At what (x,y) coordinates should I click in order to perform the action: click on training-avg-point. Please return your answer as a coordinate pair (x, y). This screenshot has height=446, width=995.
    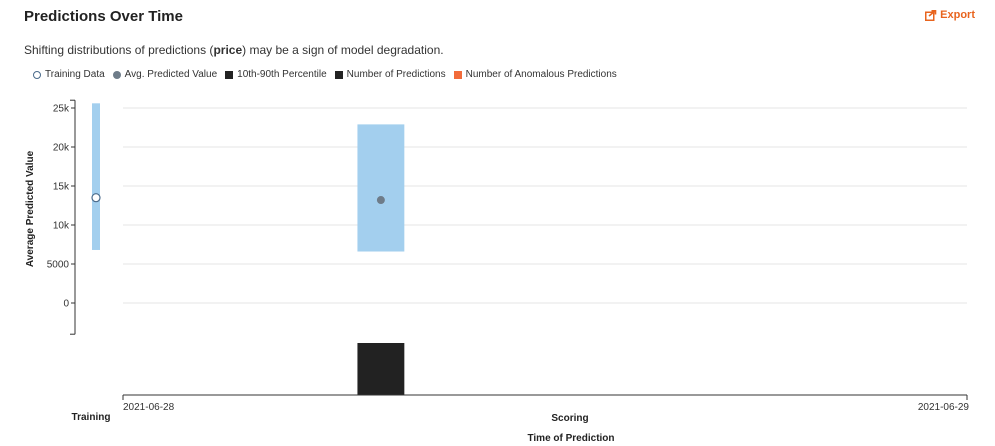
    Looking at the image, I should click on (96, 198).